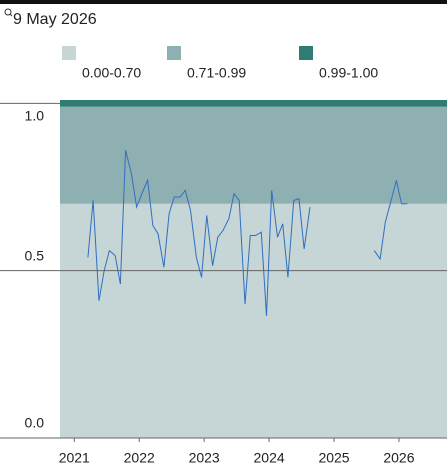  I want to click on y-tick-label: 0.0, so click(35, 423).